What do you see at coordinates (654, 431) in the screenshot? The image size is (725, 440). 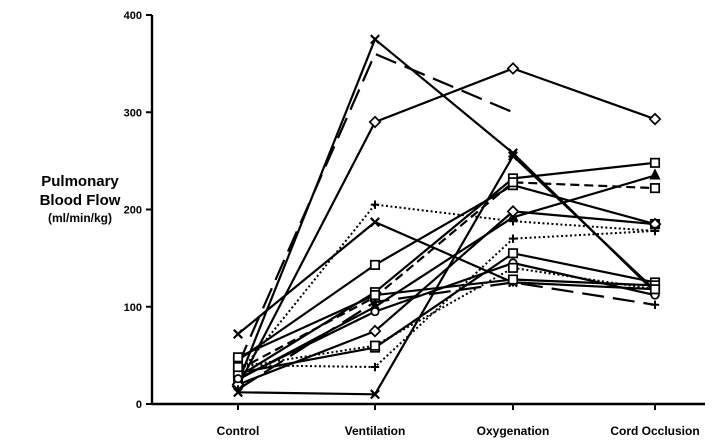 I see `x-tick-label: Cord Occlusion` at bounding box center [654, 431].